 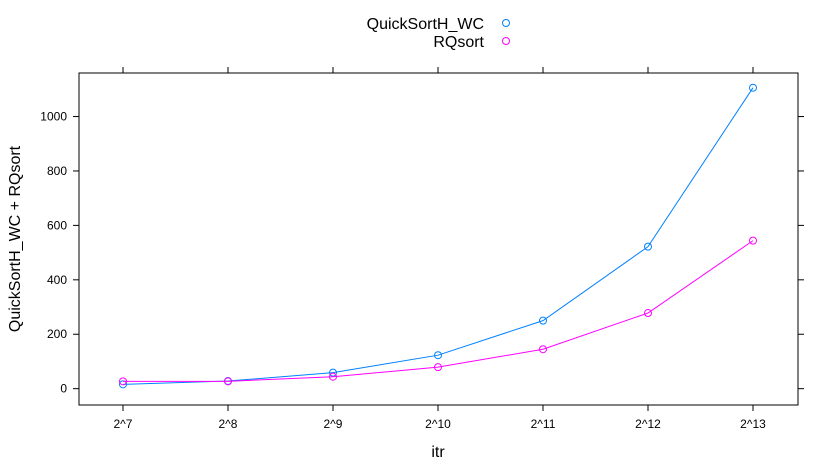 I want to click on legend-label: RQsort, so click(x=458, y=42).